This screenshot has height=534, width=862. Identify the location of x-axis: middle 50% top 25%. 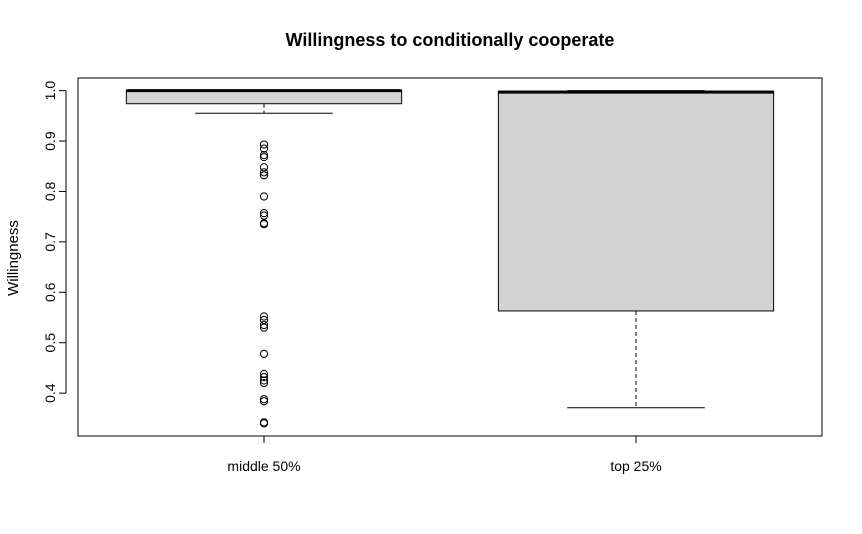
(444, 455).